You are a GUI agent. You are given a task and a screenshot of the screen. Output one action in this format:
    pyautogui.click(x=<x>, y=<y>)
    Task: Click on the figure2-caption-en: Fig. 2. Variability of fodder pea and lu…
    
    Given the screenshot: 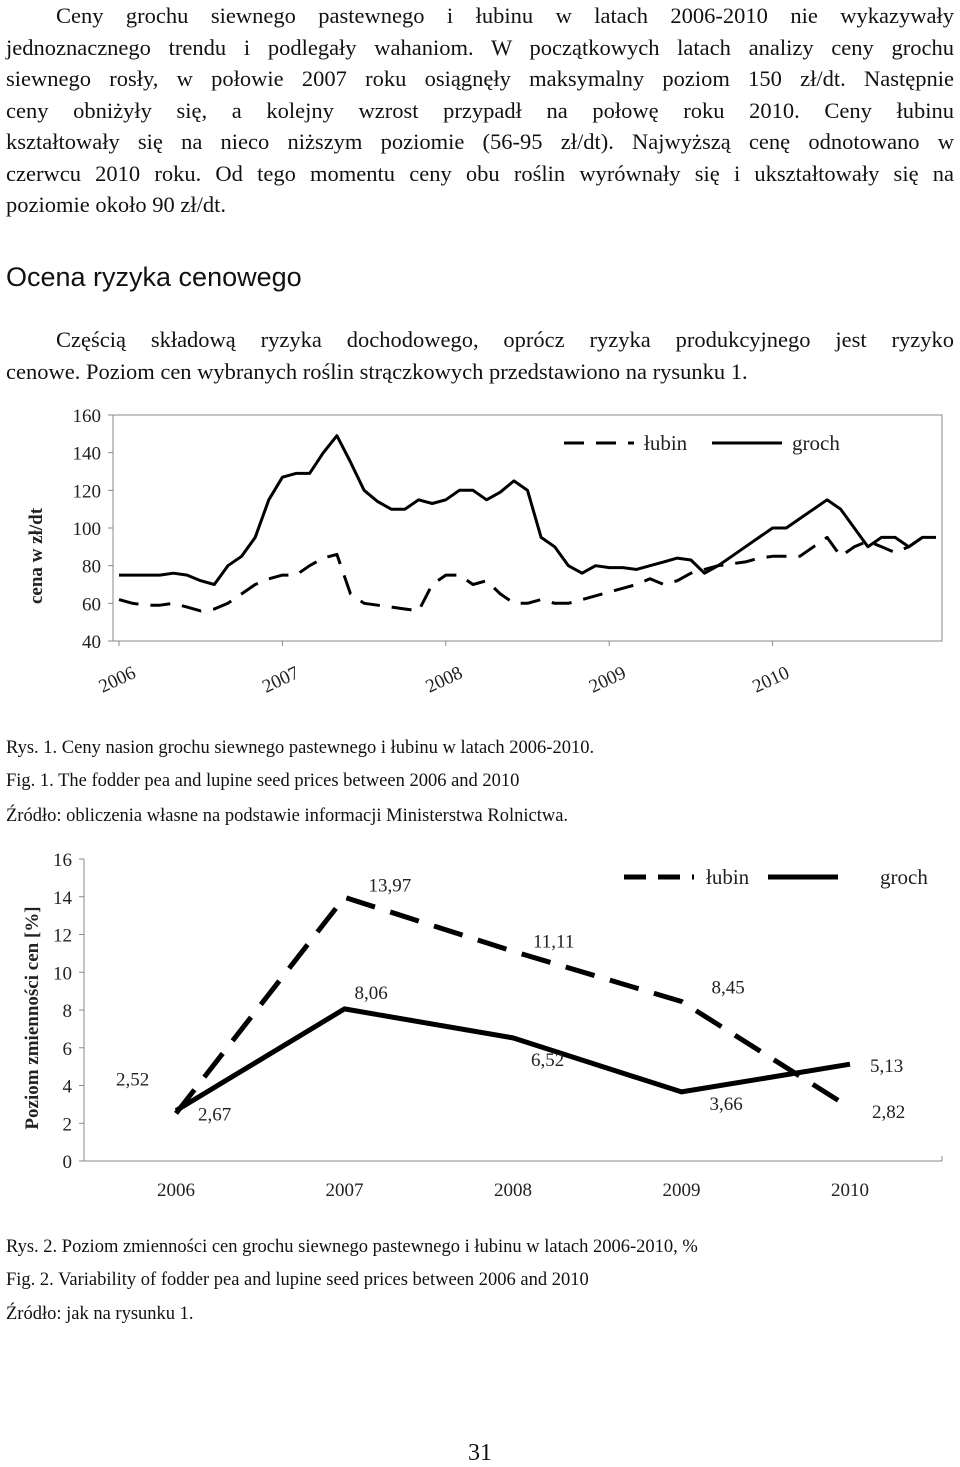 What is the action you would take?
    pyautogui.click(x=297, y=1280)
    